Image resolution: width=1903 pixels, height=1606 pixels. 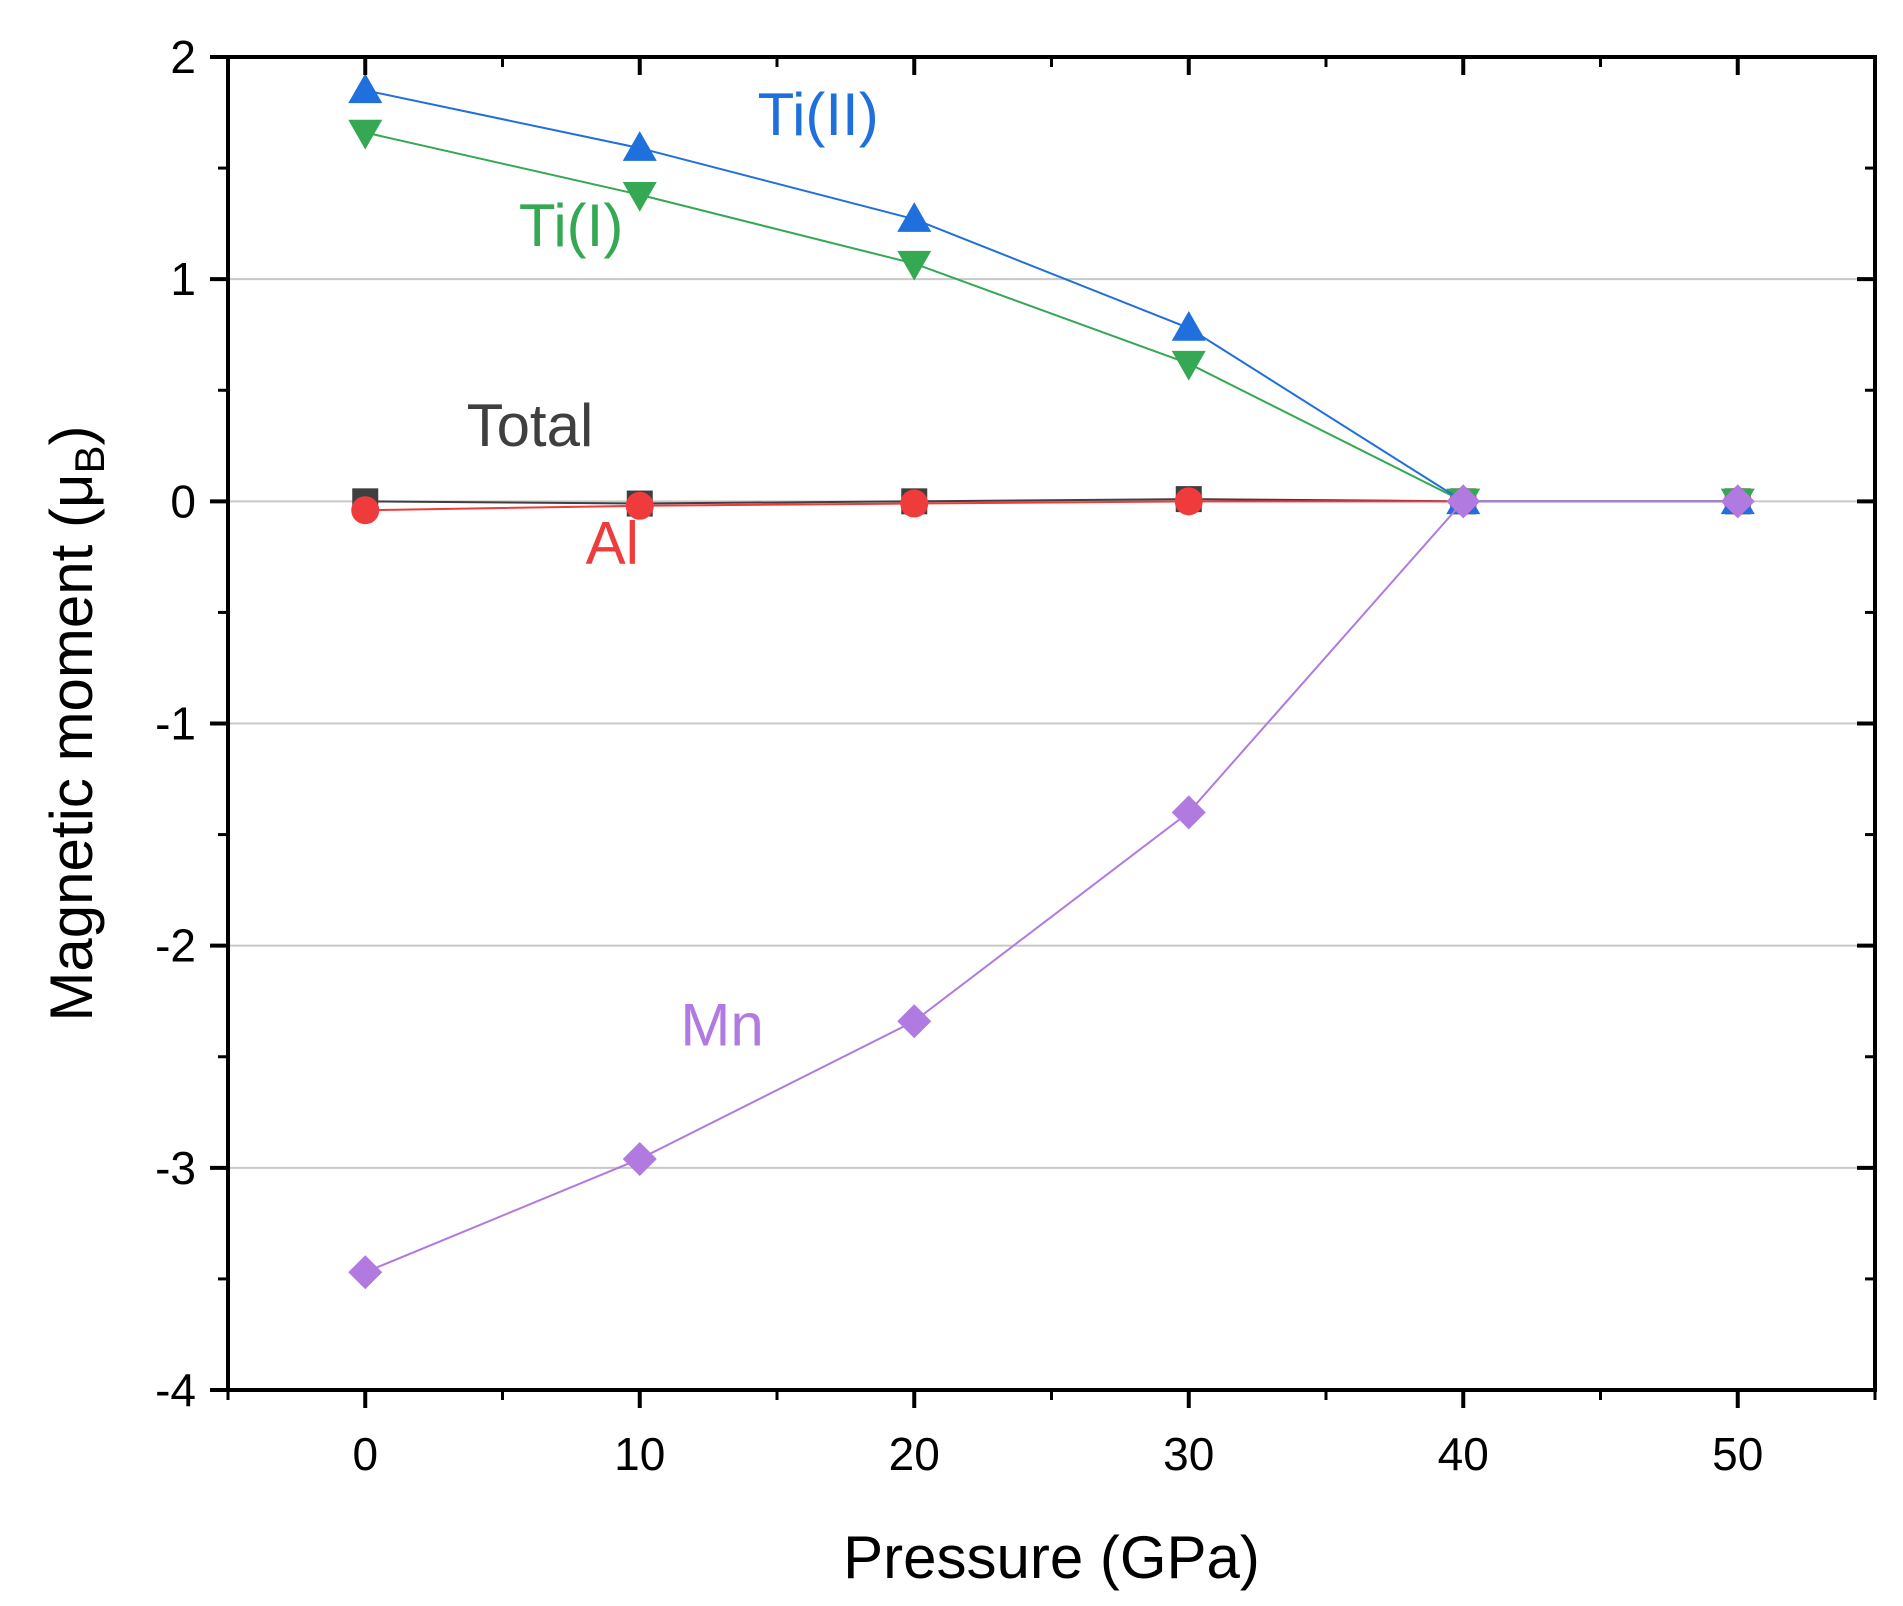 I want to click on series-labels: Total Al Ti(I) Ti(II) Mn, so click(x=673, y=570).